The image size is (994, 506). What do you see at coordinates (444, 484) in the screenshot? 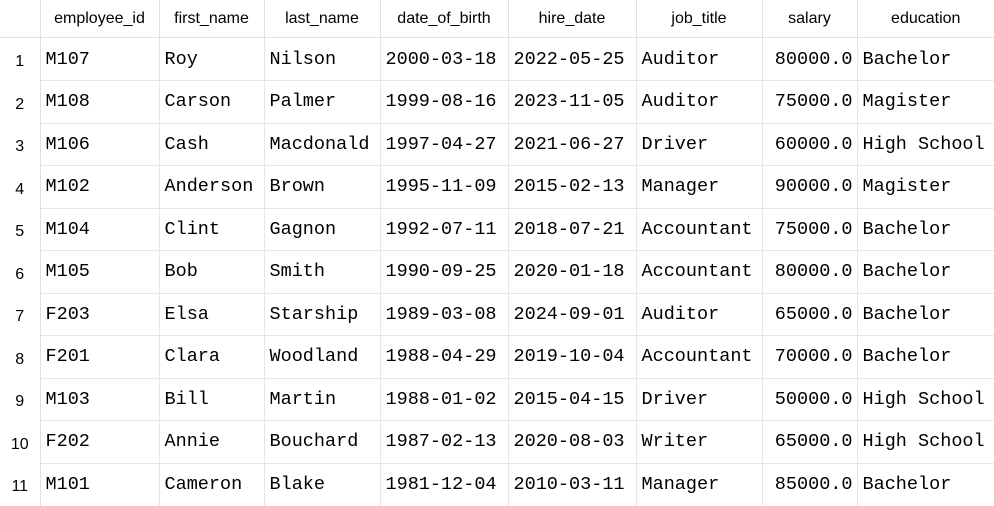
I see `cell-date-of-birth: 1981-12-04` at bounding box center [444, 484].